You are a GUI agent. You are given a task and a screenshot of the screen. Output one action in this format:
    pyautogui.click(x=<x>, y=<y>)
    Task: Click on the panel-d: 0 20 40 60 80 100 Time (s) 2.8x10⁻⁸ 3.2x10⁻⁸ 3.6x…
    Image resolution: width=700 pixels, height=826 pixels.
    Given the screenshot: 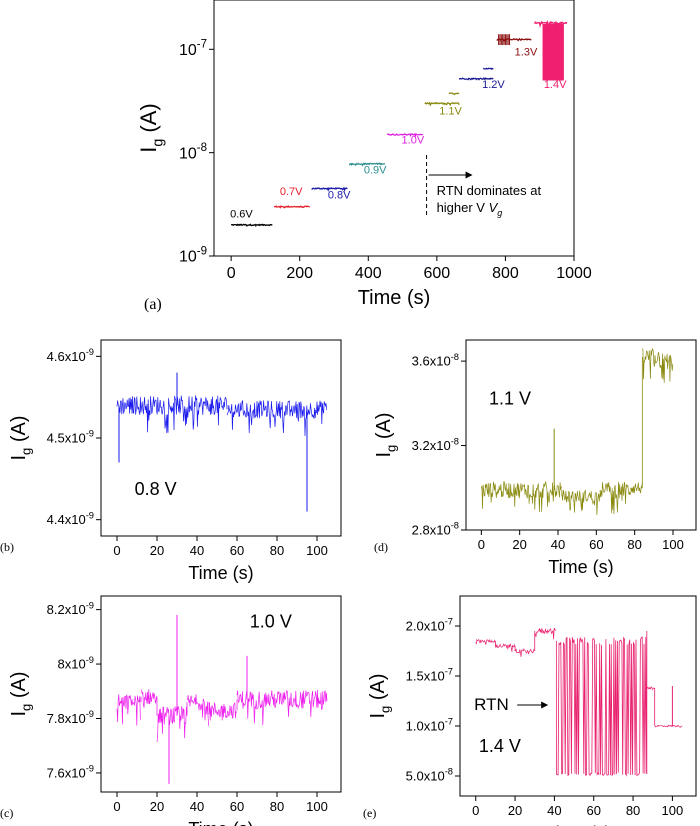 What is the action you would take?
    pyautogui.click(x=535, y=458)
    